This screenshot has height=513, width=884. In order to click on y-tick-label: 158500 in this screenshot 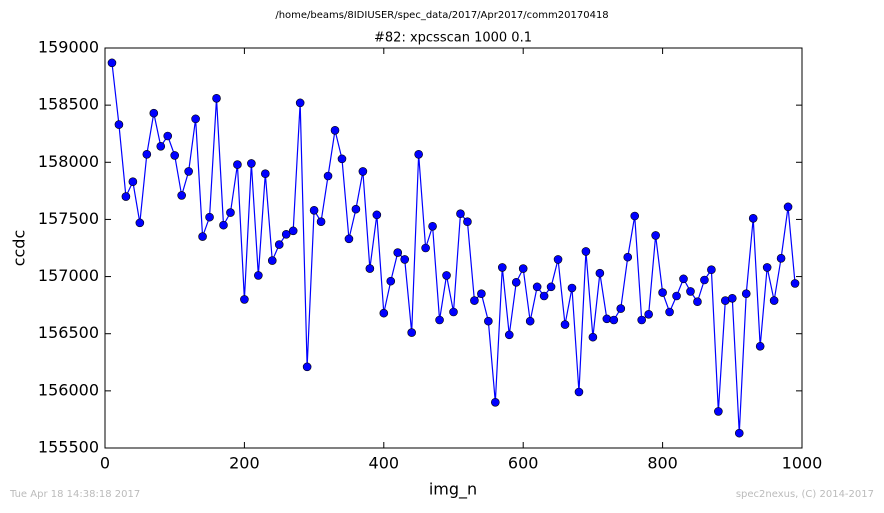, I will do `click(68, 104)`.